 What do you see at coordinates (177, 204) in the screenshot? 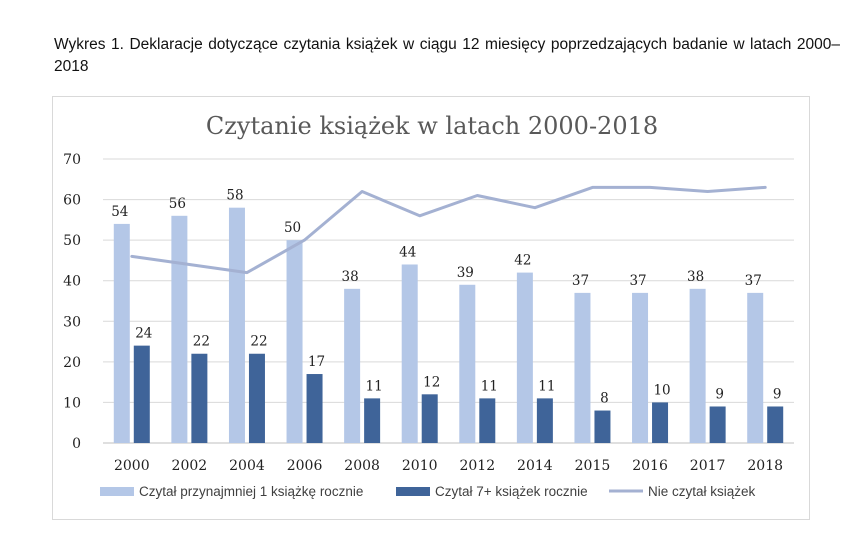
I see `data-label-read-1plus: 56` at bounding box center [177, 204].